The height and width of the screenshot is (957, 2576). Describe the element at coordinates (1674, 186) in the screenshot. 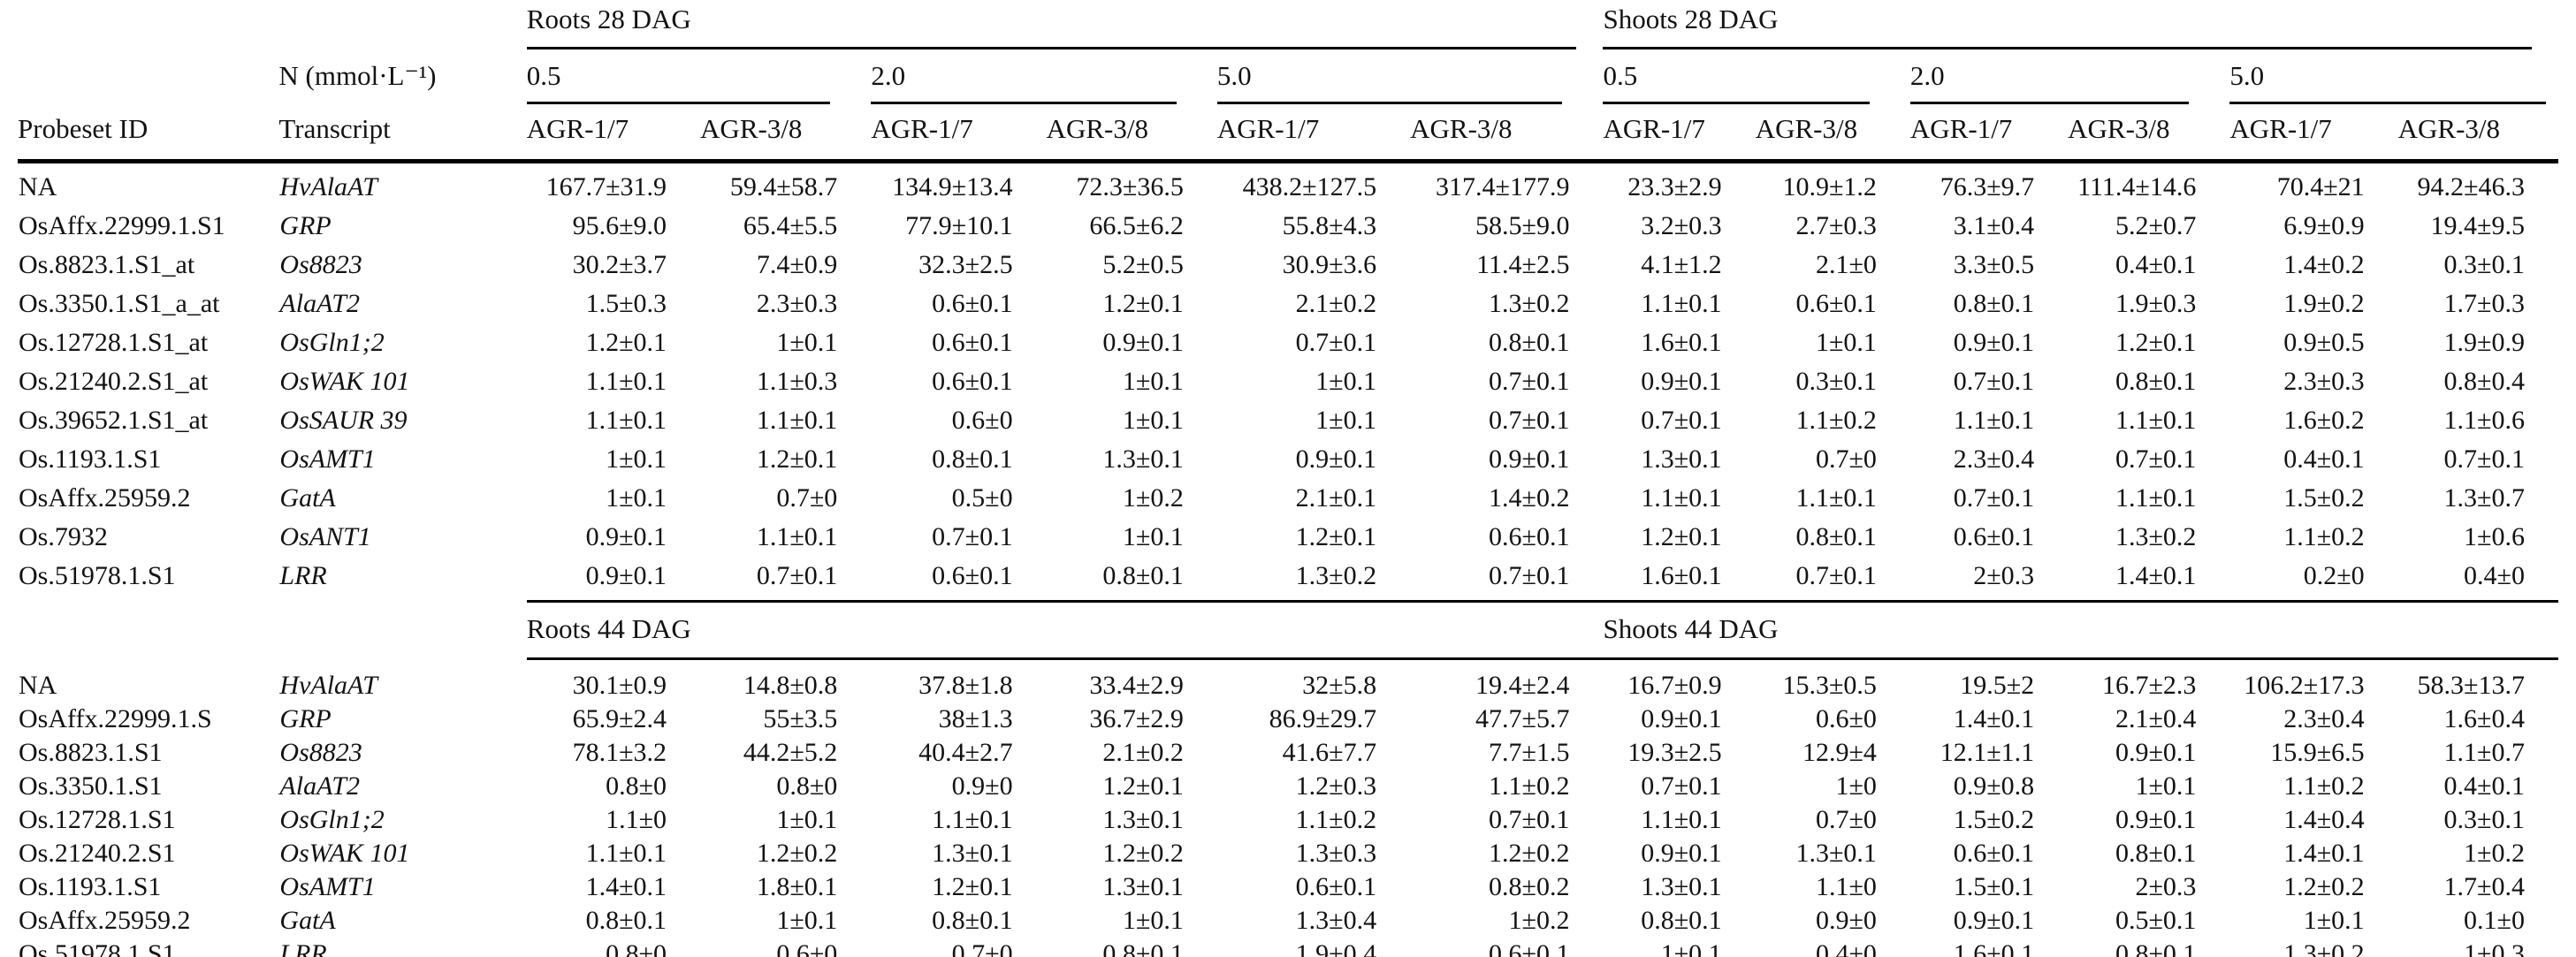

I see `value-cell: 23.3±2.9` at that location.